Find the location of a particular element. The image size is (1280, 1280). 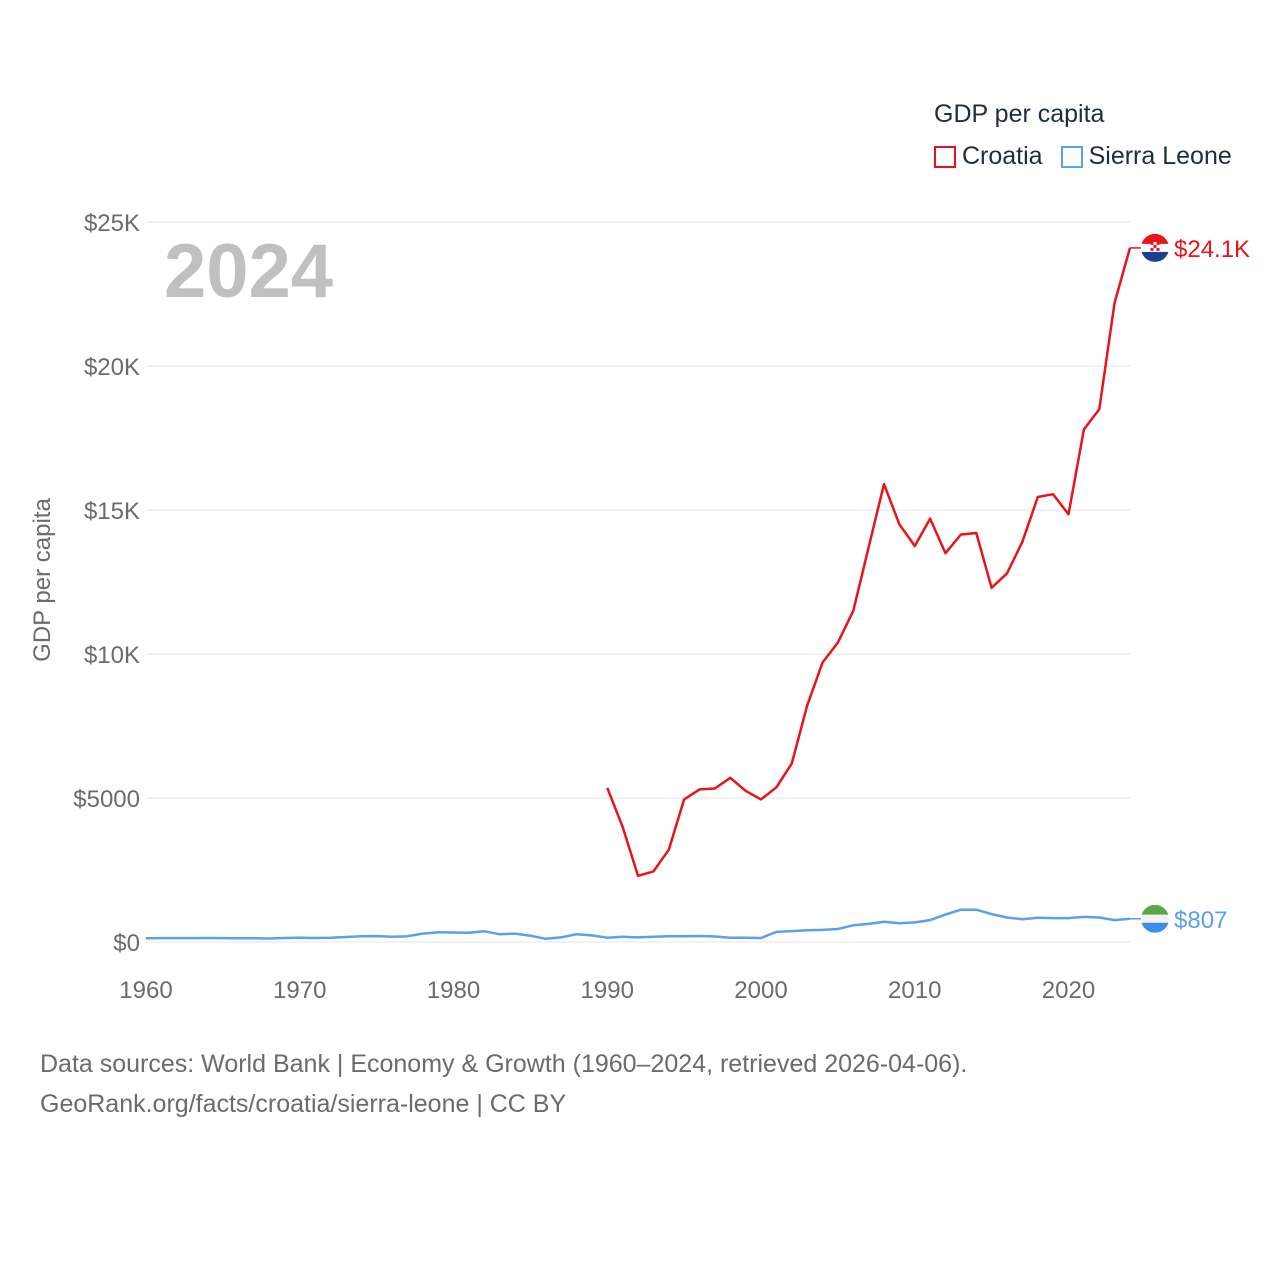

current-year-label: 2024 is located at coordinates (249, 271).